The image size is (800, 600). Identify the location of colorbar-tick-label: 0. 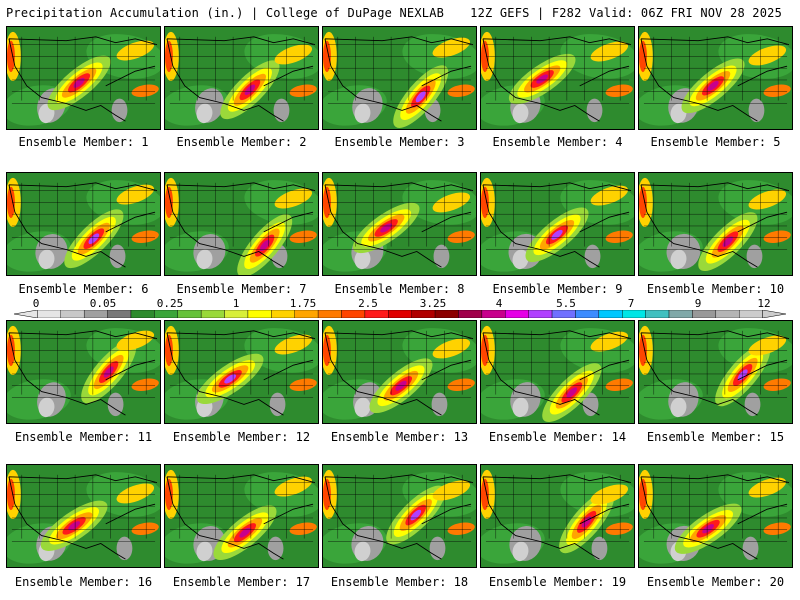
(36, 303).